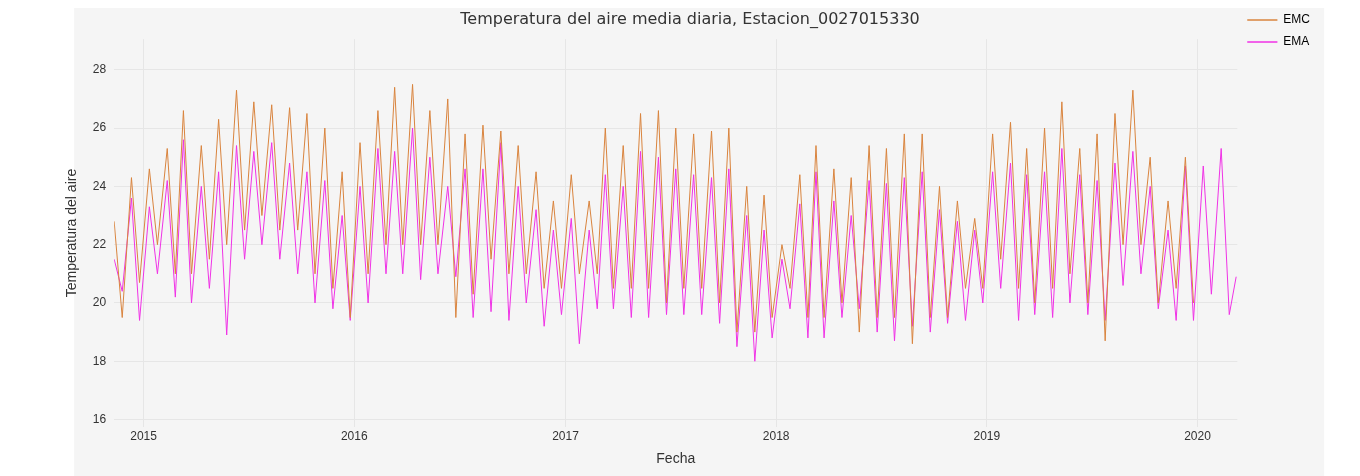  What do you see at coordinates (144, 436) in the screenshot?
I see `x-tick-label: 2015` at bounding box center [144, 436].